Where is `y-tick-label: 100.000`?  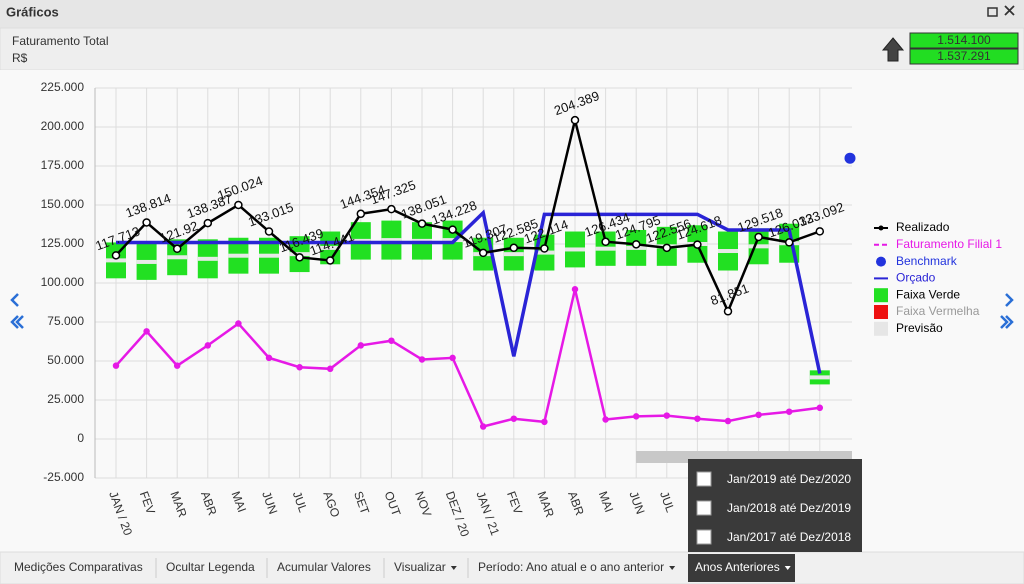
y-tick-label: 100.000 is located at coordinates (63, 282).